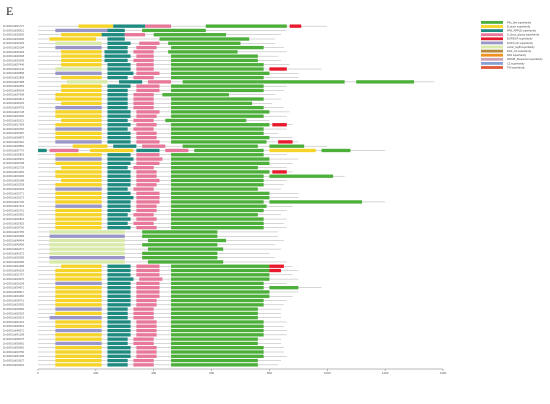 The image size is (550, 404). I want to click on length-axis: 0 200 400 600 800 1000 1200 1400, so click(242, 371).